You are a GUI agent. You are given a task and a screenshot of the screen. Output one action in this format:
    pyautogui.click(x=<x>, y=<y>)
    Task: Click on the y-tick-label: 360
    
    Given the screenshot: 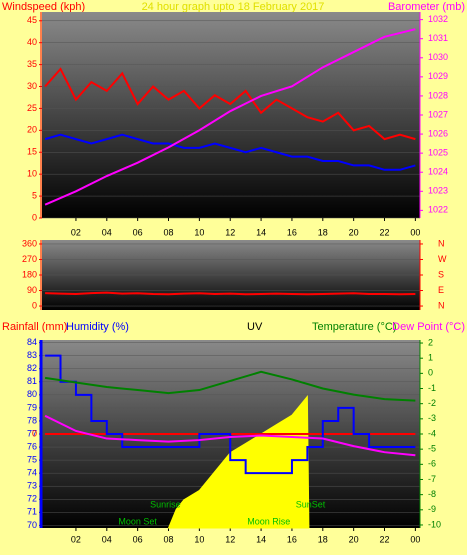 What is the action you would take?
    pyautogui.click(x=29, y=243)
    